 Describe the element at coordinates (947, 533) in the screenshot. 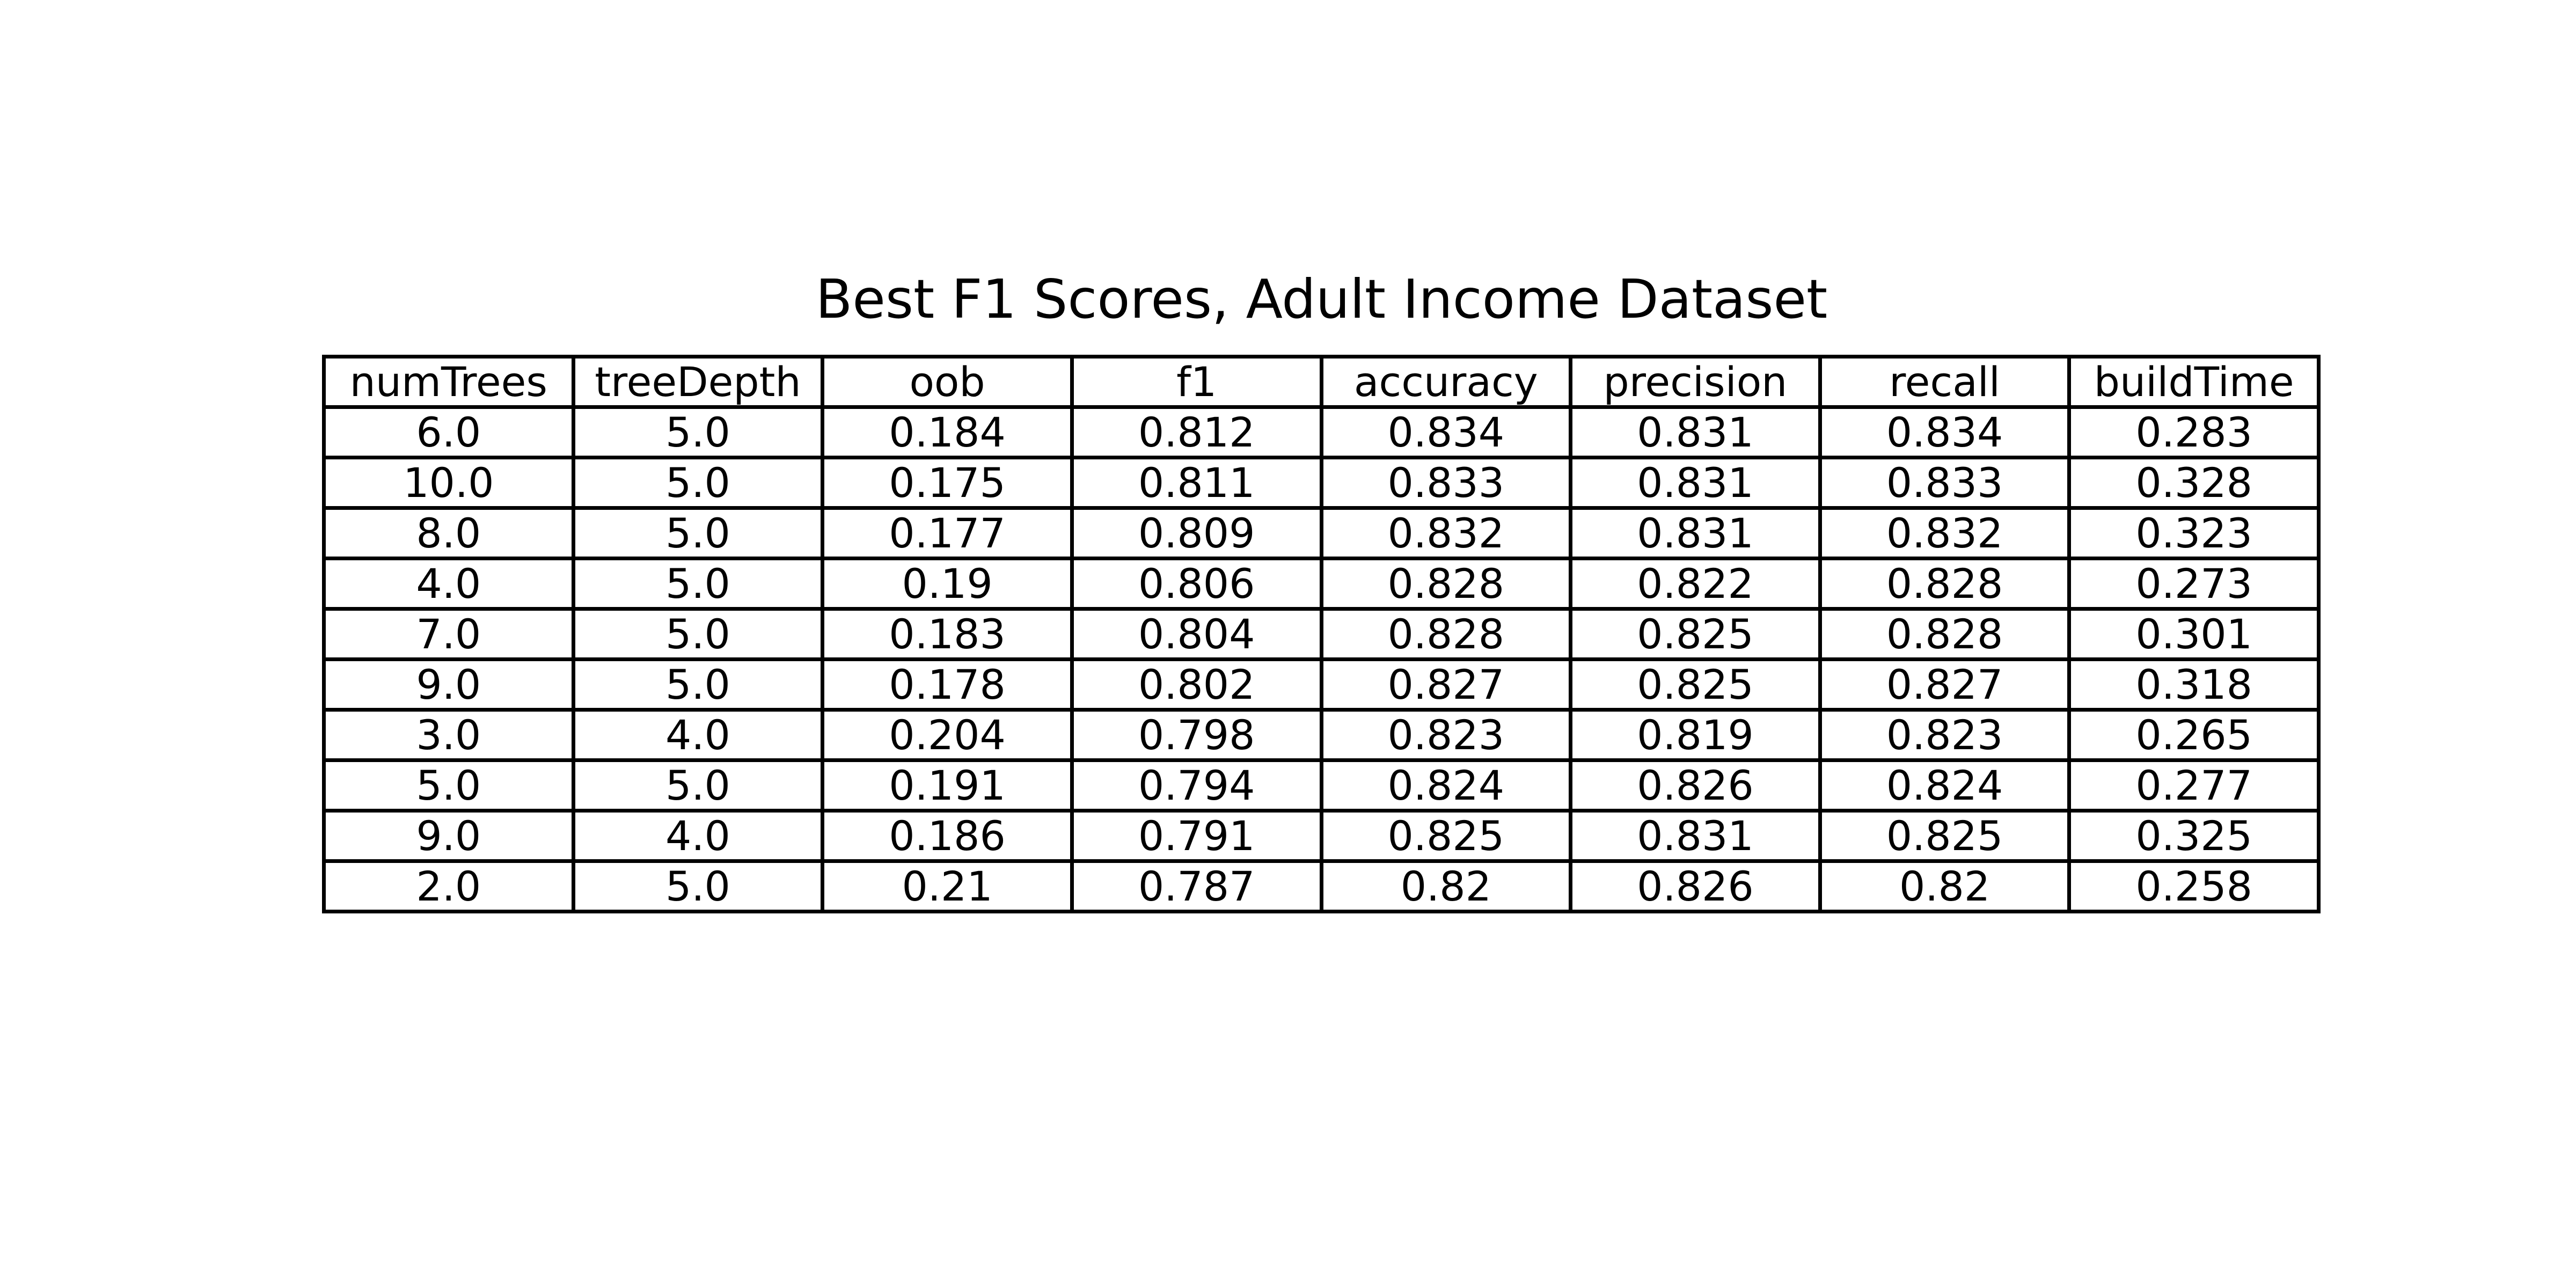

I see `table-cell-oob: 0.177` at that location.